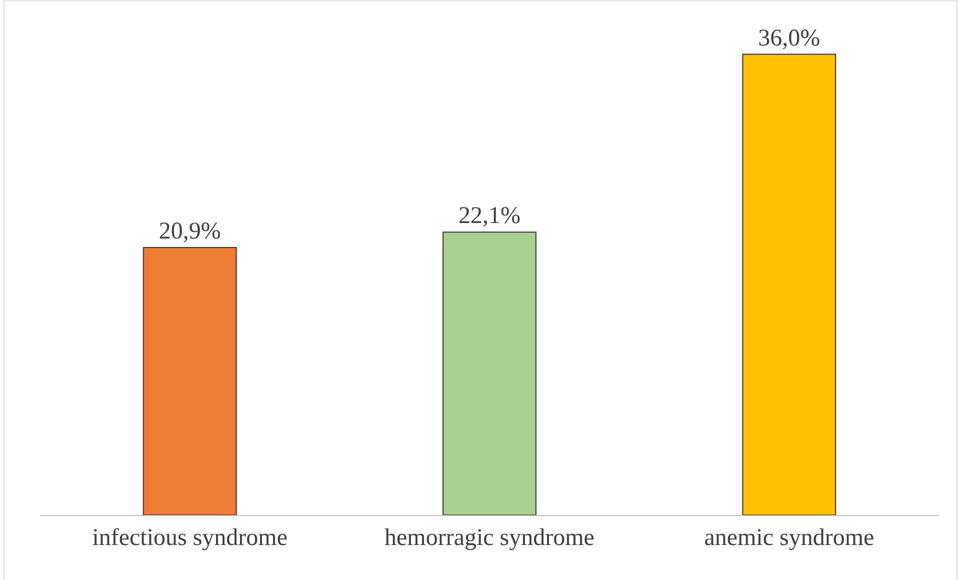 Image resolution: width=959 pixels, height=580 pixels. Describe the element at coordinates (189, 231) in the screenshot. I see `data-label: 20,9%` at that location.